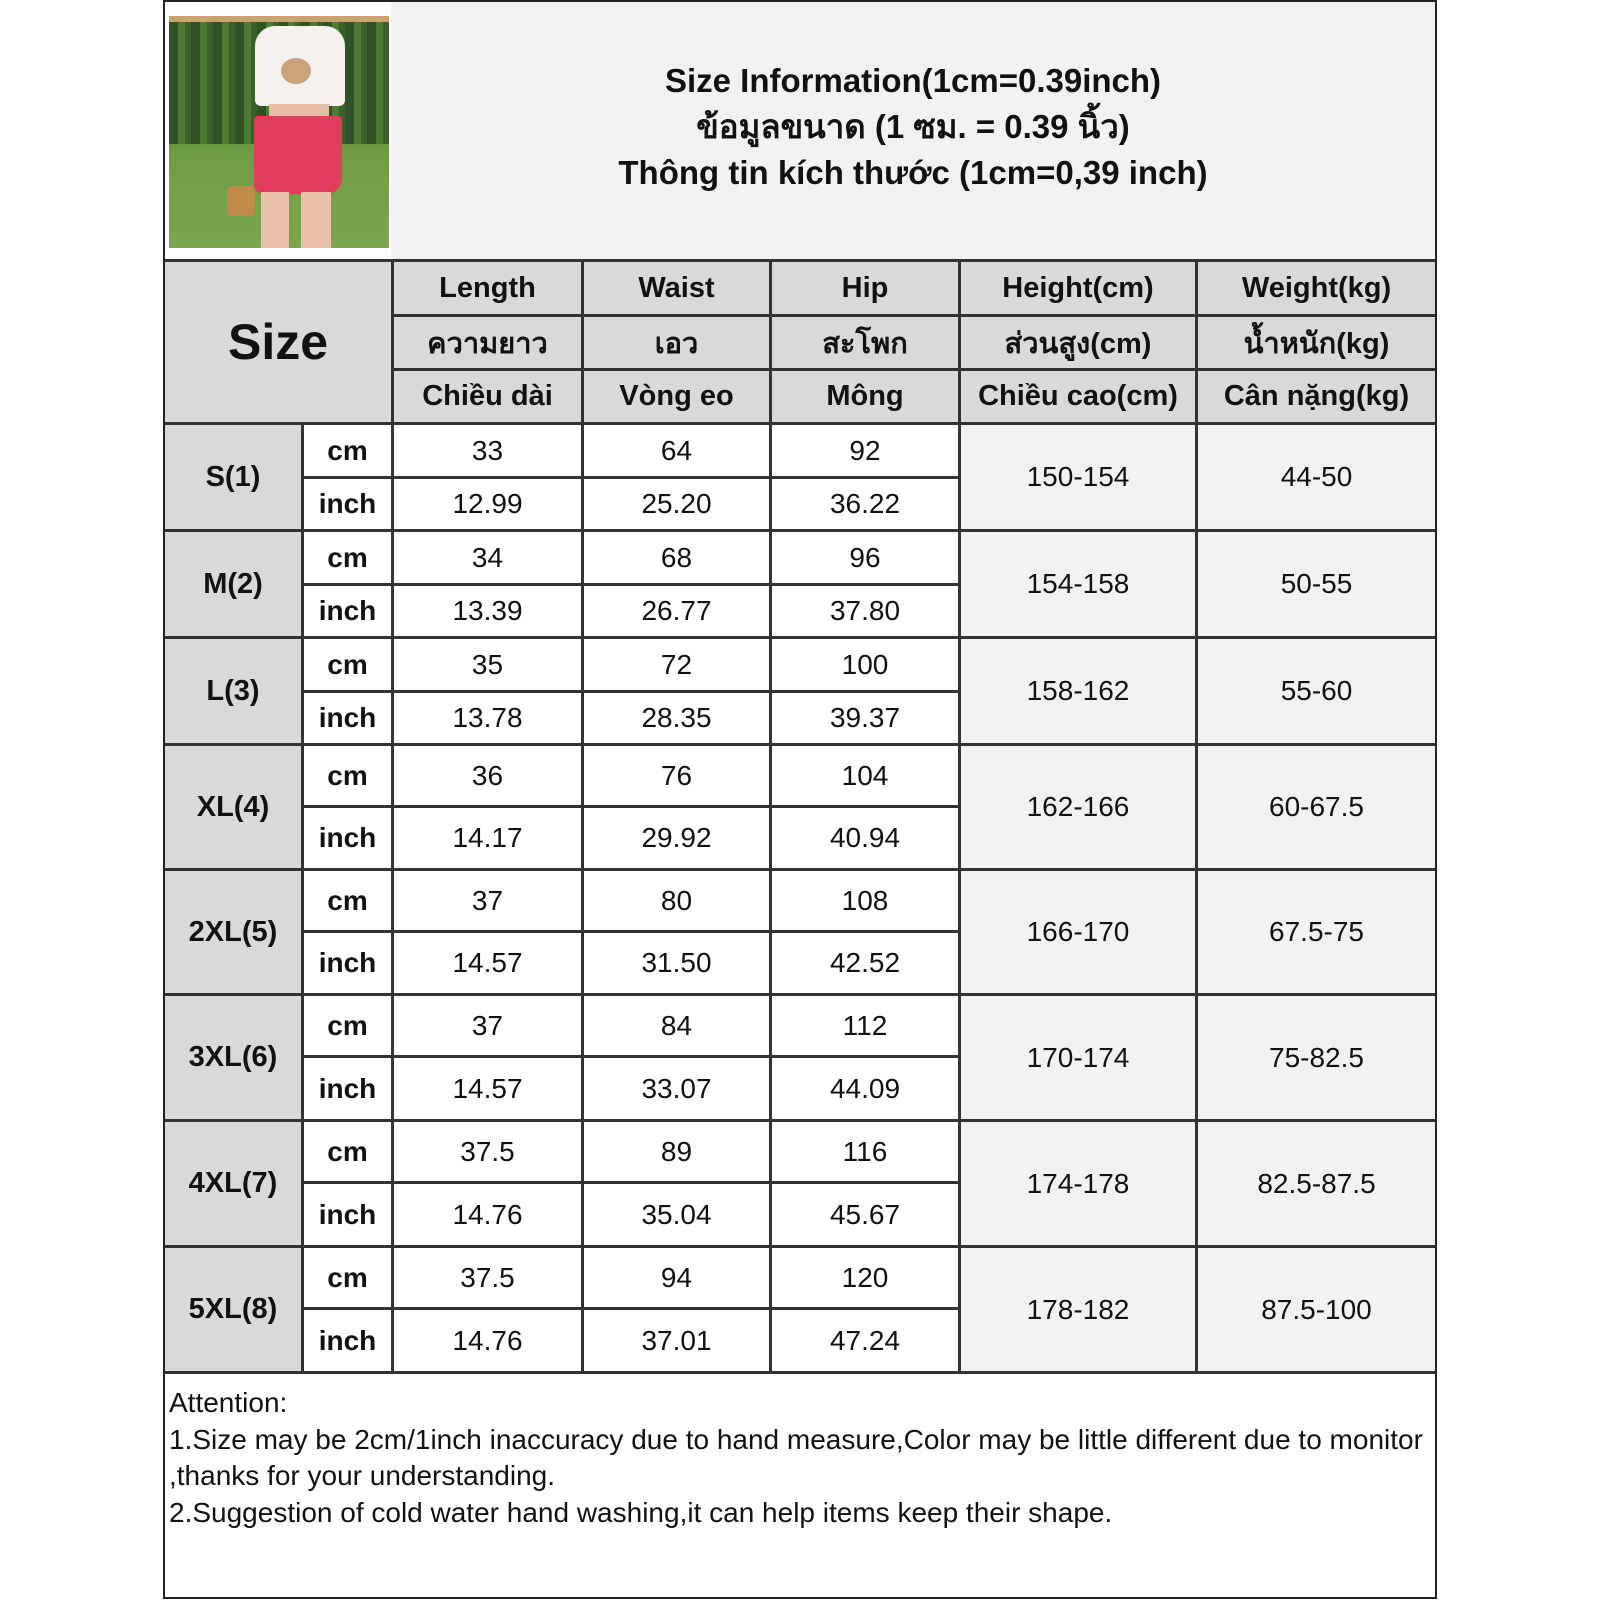  What do you see at coordinates (1079, 344) in the screenshot?
I see `column-header-th: ส่วนสูง(cm)` at bounding box center [1079, 344].